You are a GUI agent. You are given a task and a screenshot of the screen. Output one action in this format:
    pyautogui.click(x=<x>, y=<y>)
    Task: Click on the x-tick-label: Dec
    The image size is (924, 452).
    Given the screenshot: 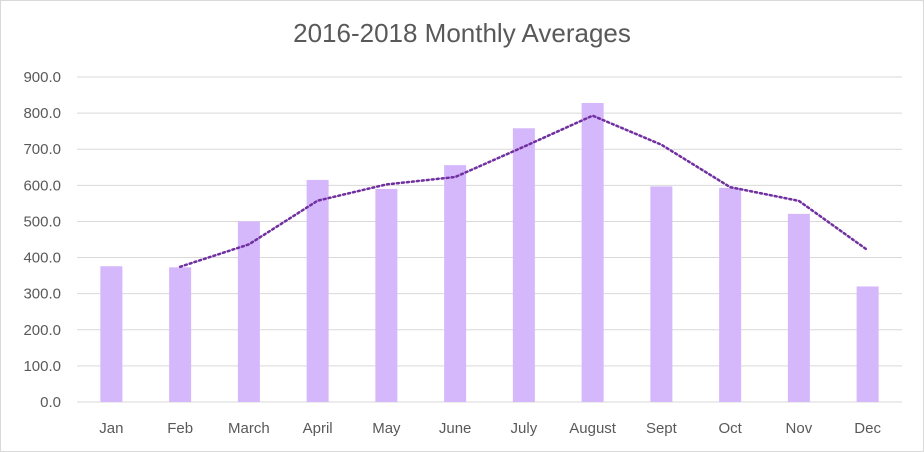 What is the action you would take?
    pyautogui.click(x=867, y=428)
    